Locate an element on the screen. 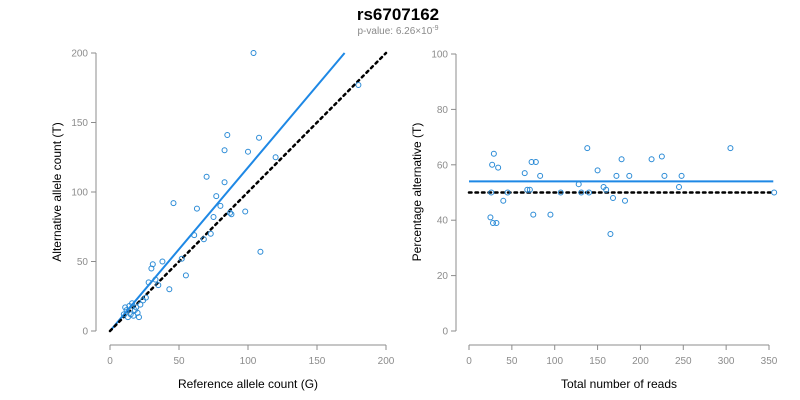 The height and width of the screenshot is (400, 800). x-tick-label: 300 is located at coordinates (726, 361).